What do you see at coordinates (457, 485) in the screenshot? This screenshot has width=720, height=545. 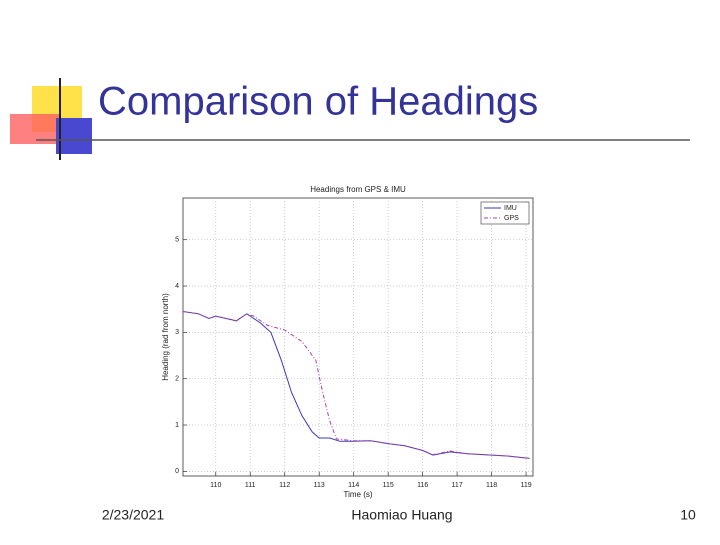 I see `x-tick-label: 117` at bounding box center [457, 485].